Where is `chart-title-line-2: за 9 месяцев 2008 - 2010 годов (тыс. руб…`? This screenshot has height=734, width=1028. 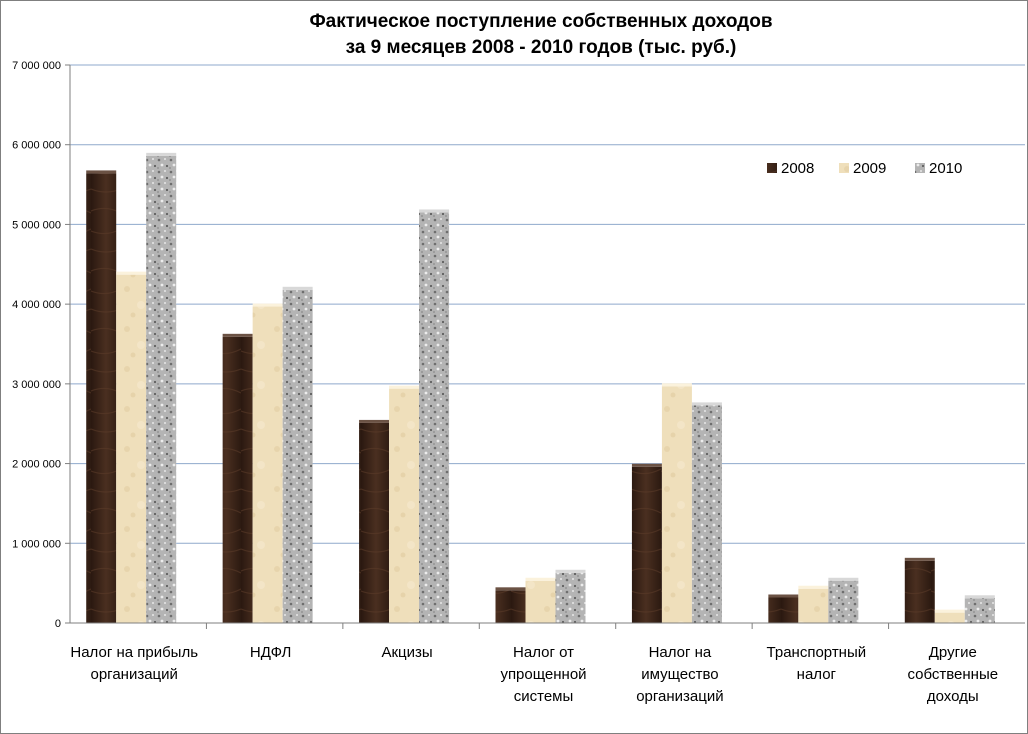
chart-title-line-2: за 9 месяцев 2008 - 2010 годов (тыс. руб… is located at coordinates (541, 47).